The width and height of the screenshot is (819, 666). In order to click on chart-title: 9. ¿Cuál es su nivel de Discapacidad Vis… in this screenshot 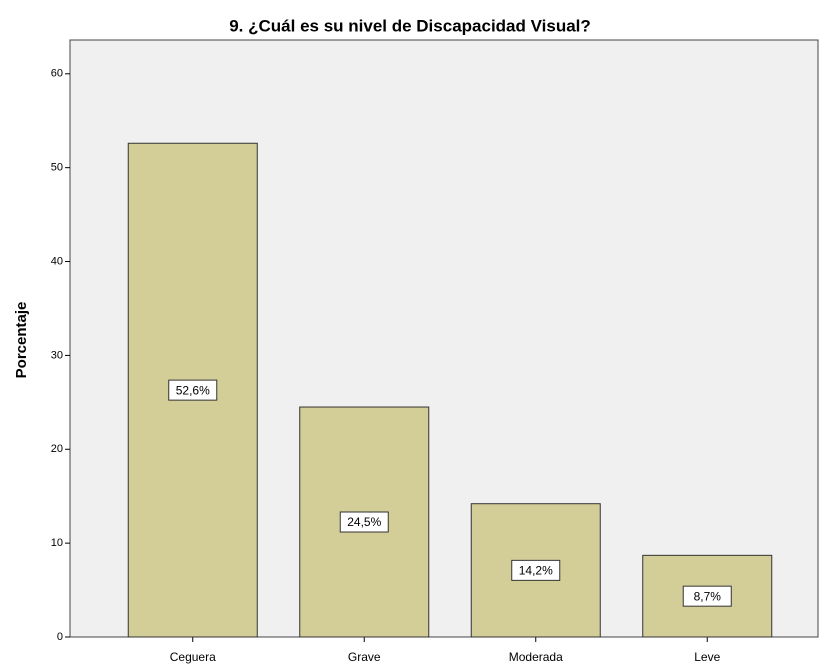, I will do `click(410, 25)`.